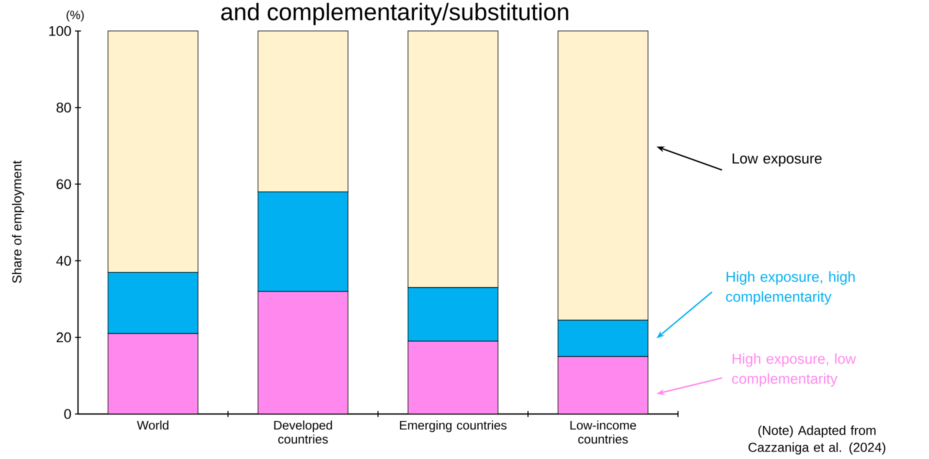 The height and width of the screenshot is (459, 929). I want to click on y-tick-label: 60, so click(63, 184).